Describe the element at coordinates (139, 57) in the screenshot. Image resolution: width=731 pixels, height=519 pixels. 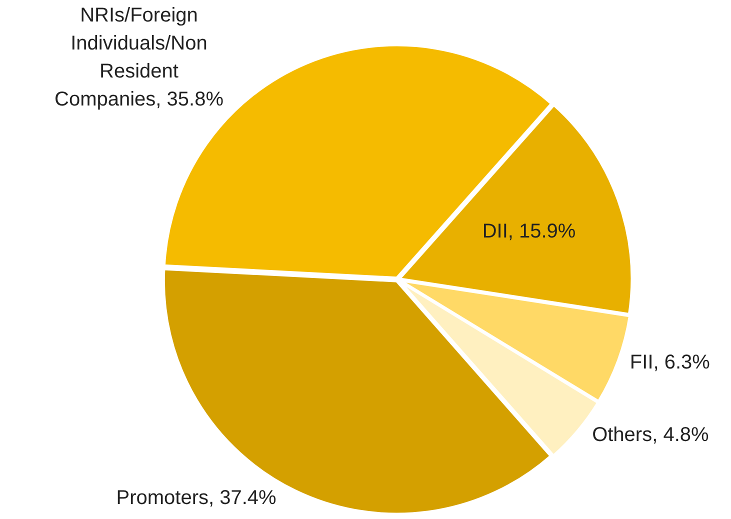
I see `slice-label: NRIs/Foreign Individuals/Non Resident Companies, 35.8%` at that location.